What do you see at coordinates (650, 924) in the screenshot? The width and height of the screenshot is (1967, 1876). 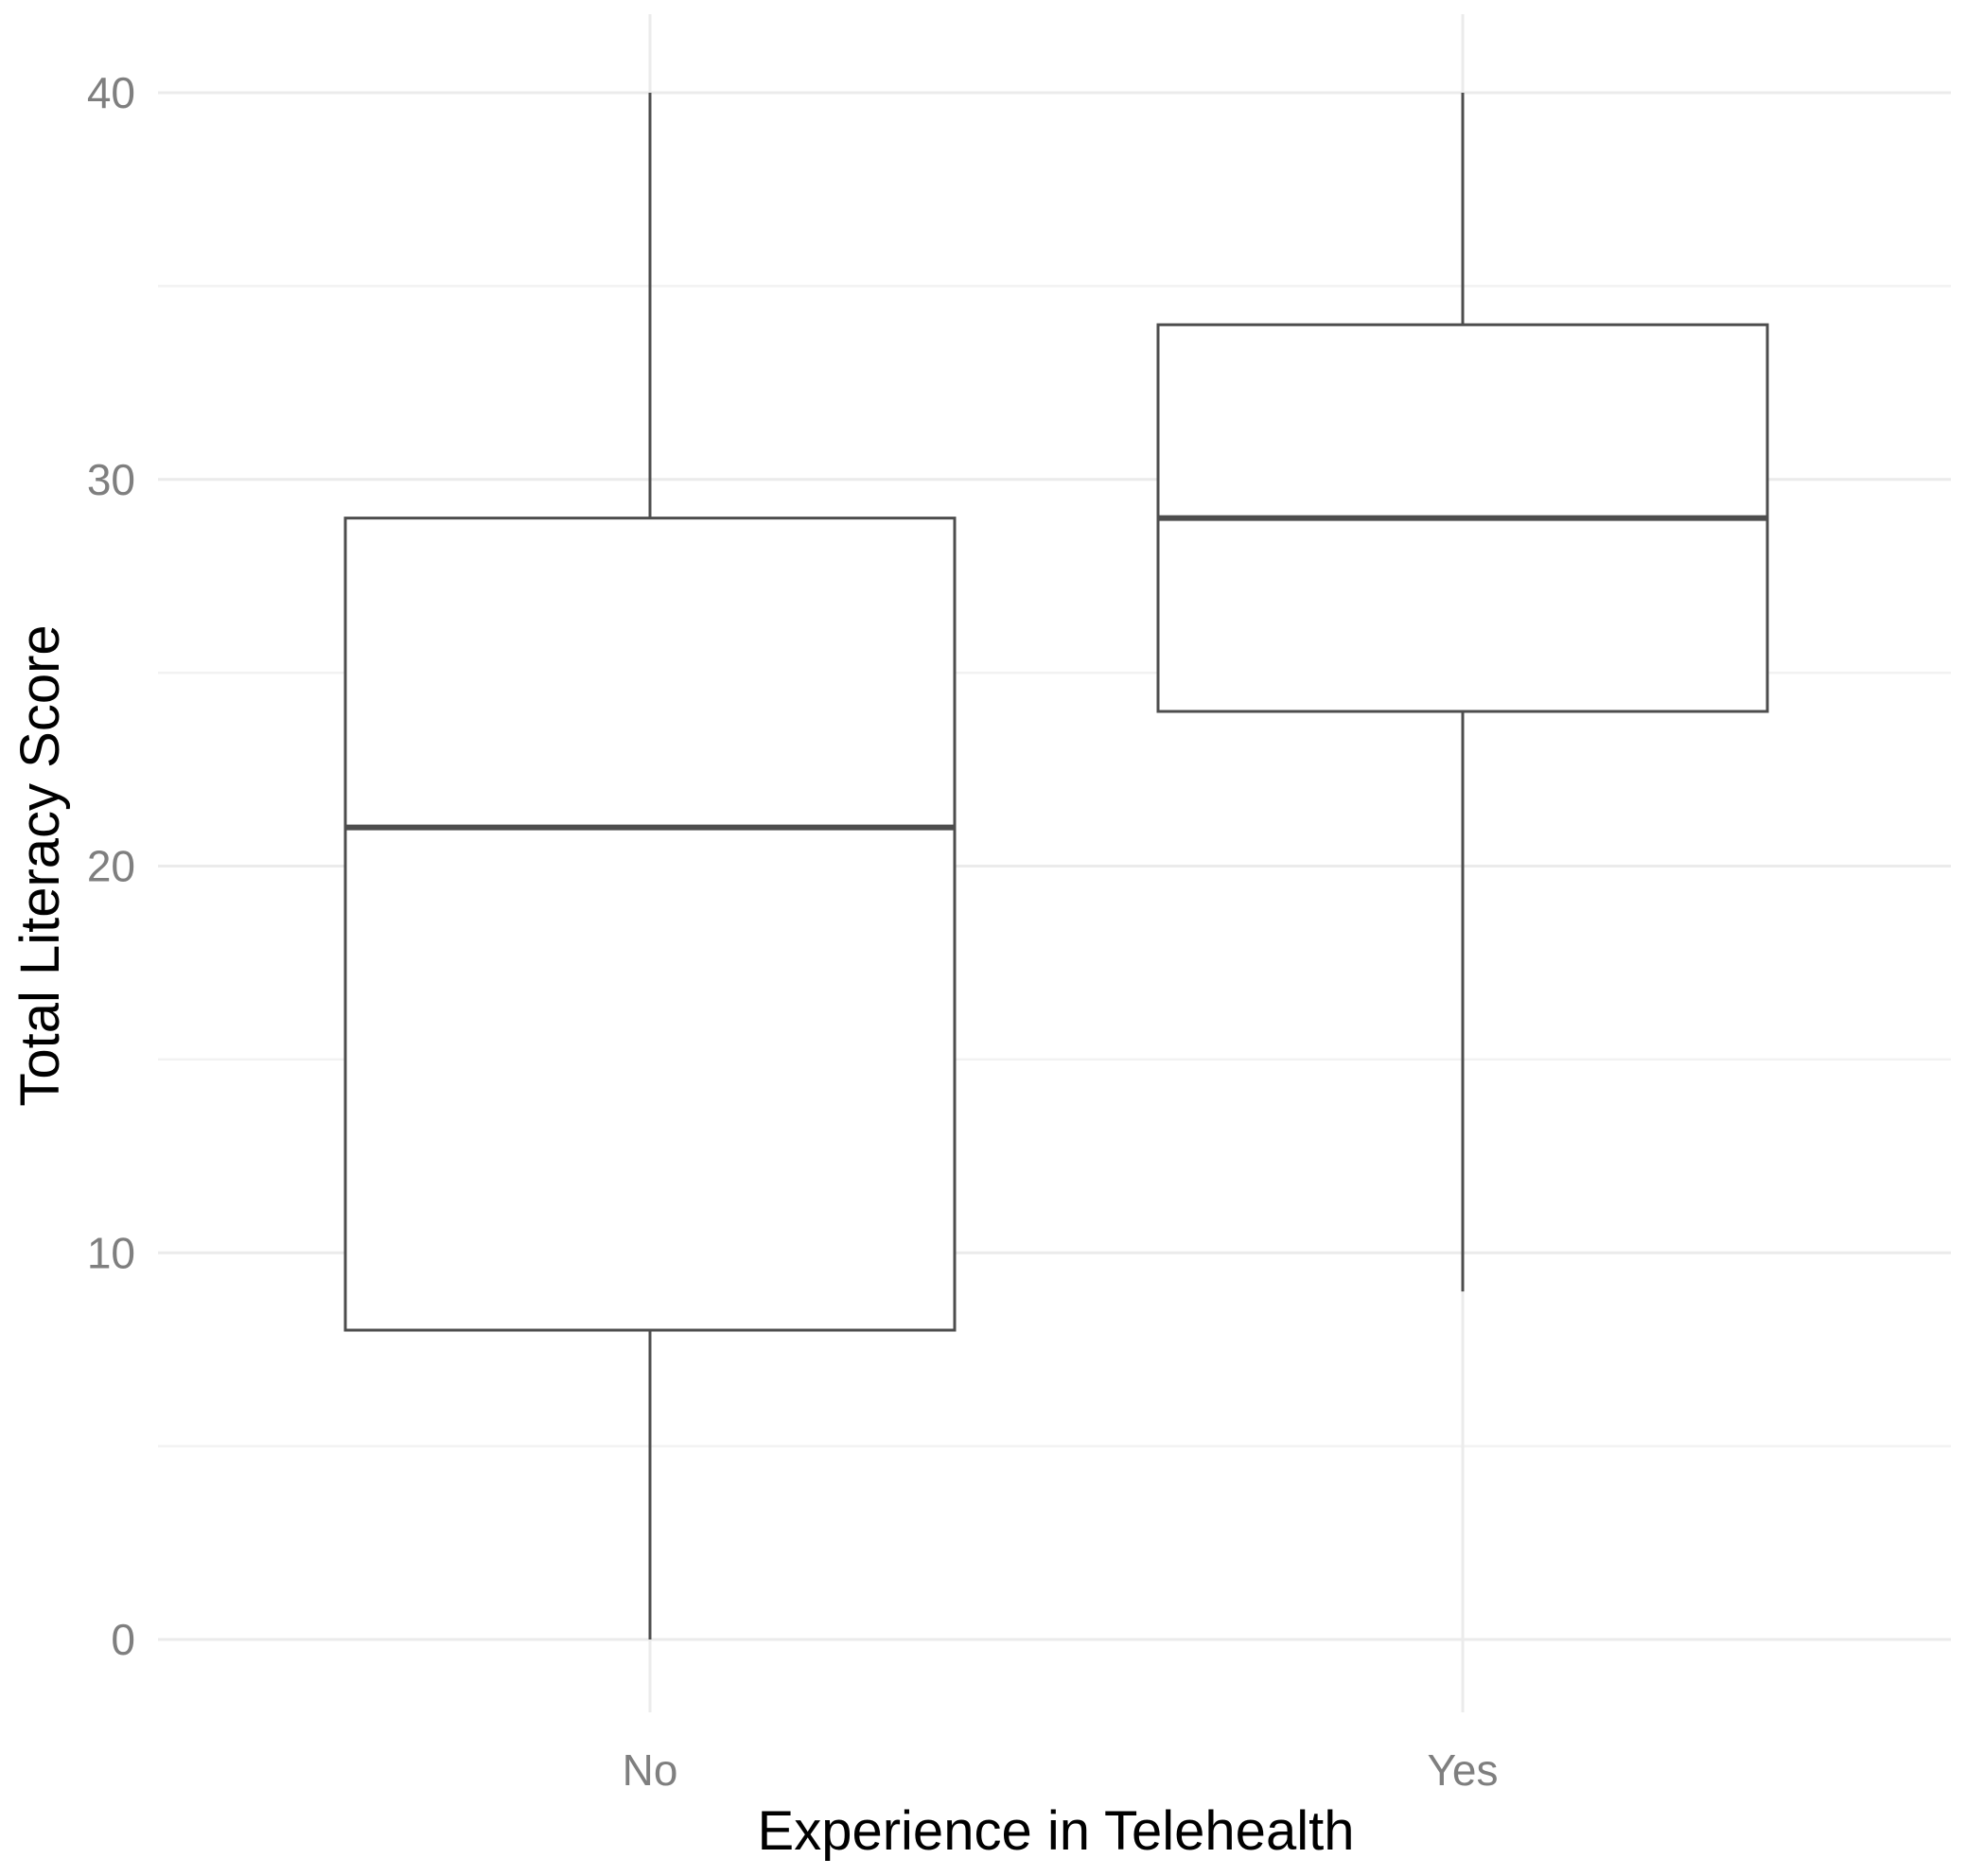 I see `iqr-box` at bounding box center [650, 924].